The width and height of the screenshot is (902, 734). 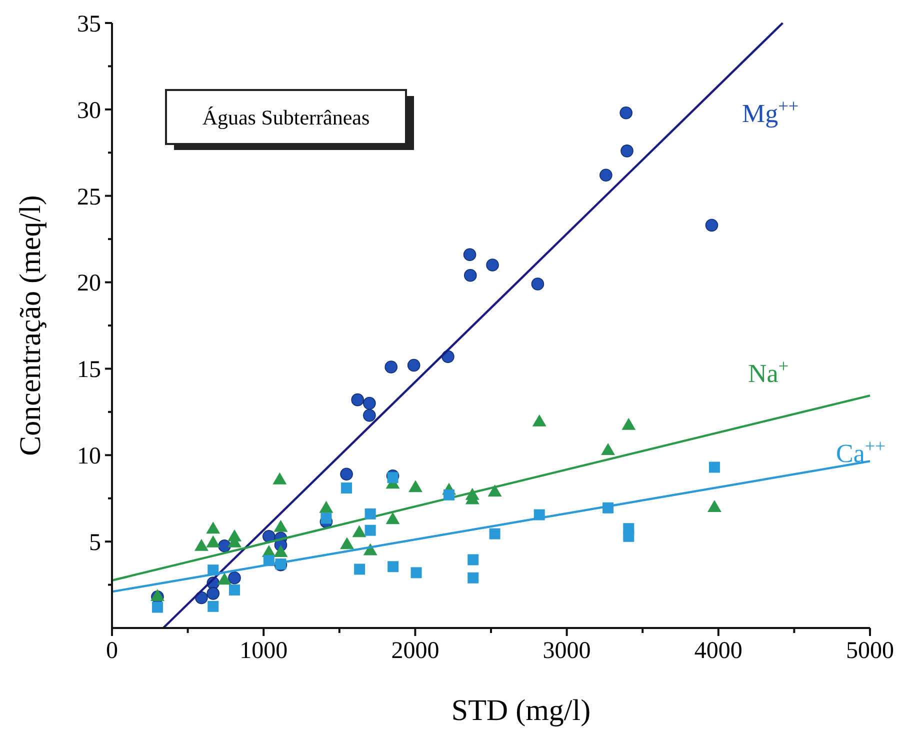 What do you see at coordinates (89, 457) in the screenshot?
I see `y-tick-label: 10` at bounding box center [89, 457].